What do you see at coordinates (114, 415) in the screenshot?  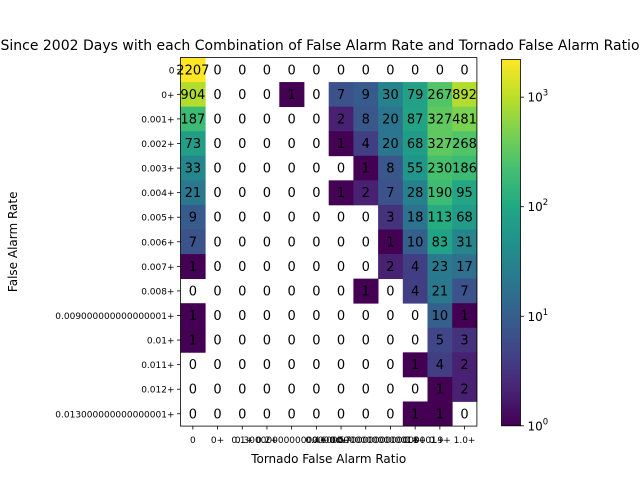 I see `y-tick-label: 0.013000000000000001+` at bounding box center [114, 415].